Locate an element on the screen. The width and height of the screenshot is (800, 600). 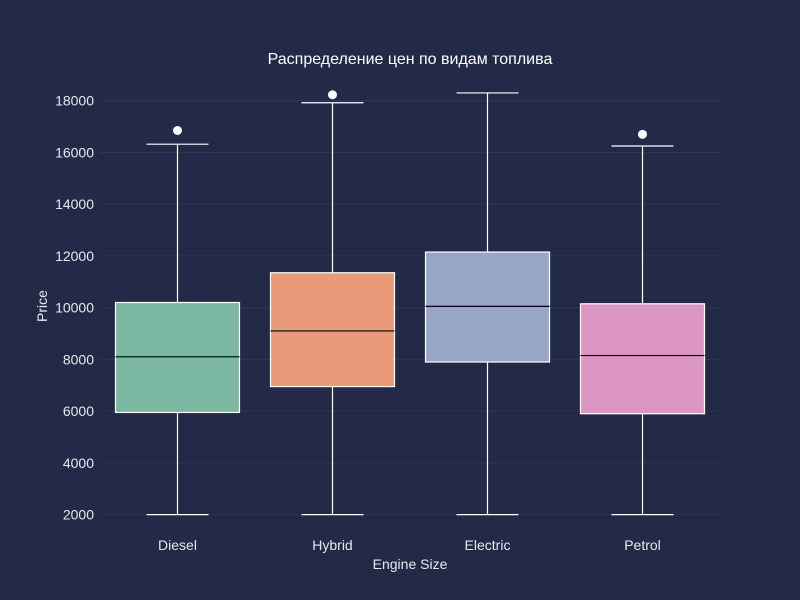
box-electric is located at coordinates (487, 307).